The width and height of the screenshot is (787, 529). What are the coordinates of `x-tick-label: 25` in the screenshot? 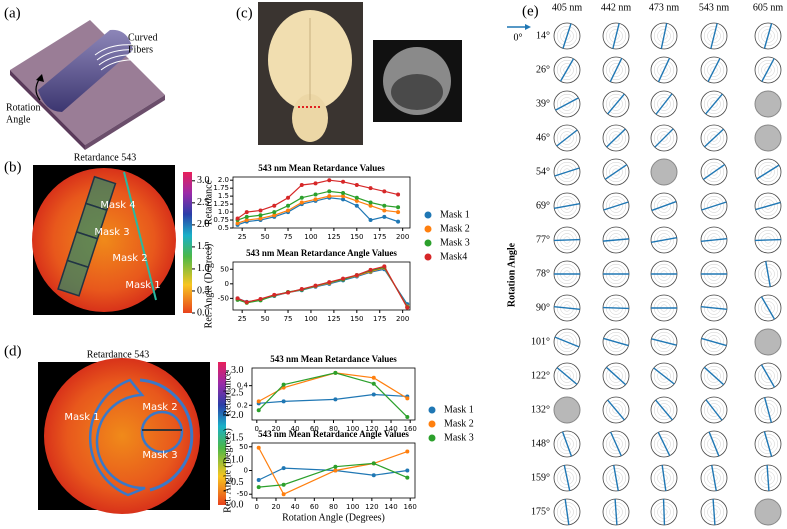 It's located at (242, 319).